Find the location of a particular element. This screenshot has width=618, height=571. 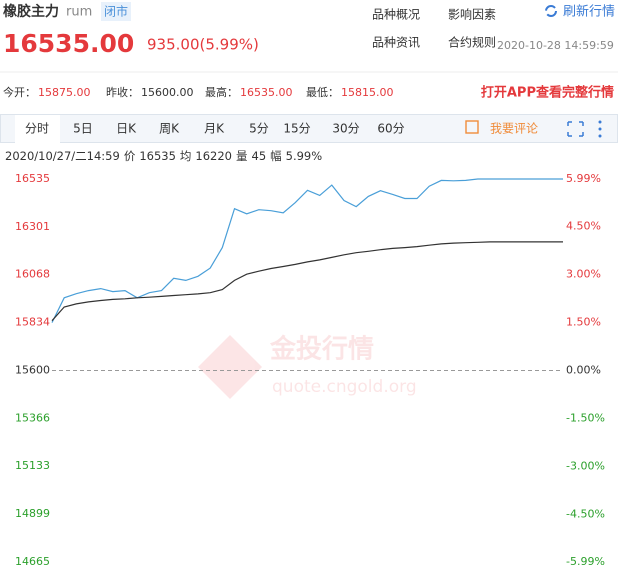

tab: 分时 is located at coordinates (37, 129).